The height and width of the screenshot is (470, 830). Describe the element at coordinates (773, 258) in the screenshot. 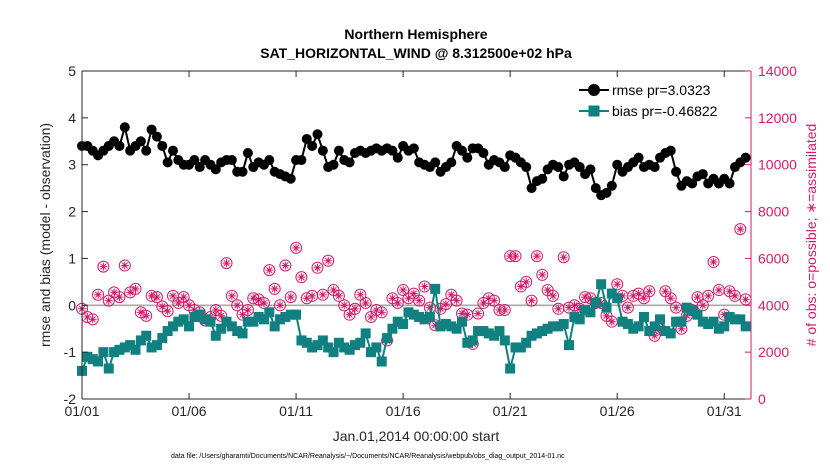

I see `y2-tick-label: 6000` at that location.